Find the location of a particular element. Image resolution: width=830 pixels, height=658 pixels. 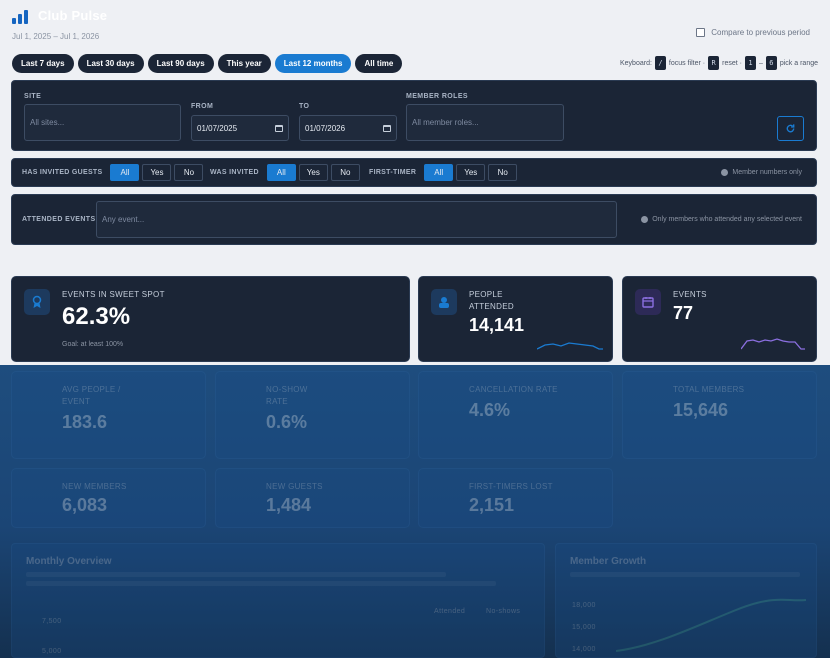

refresh-icon is located at coordinates (790, 128).